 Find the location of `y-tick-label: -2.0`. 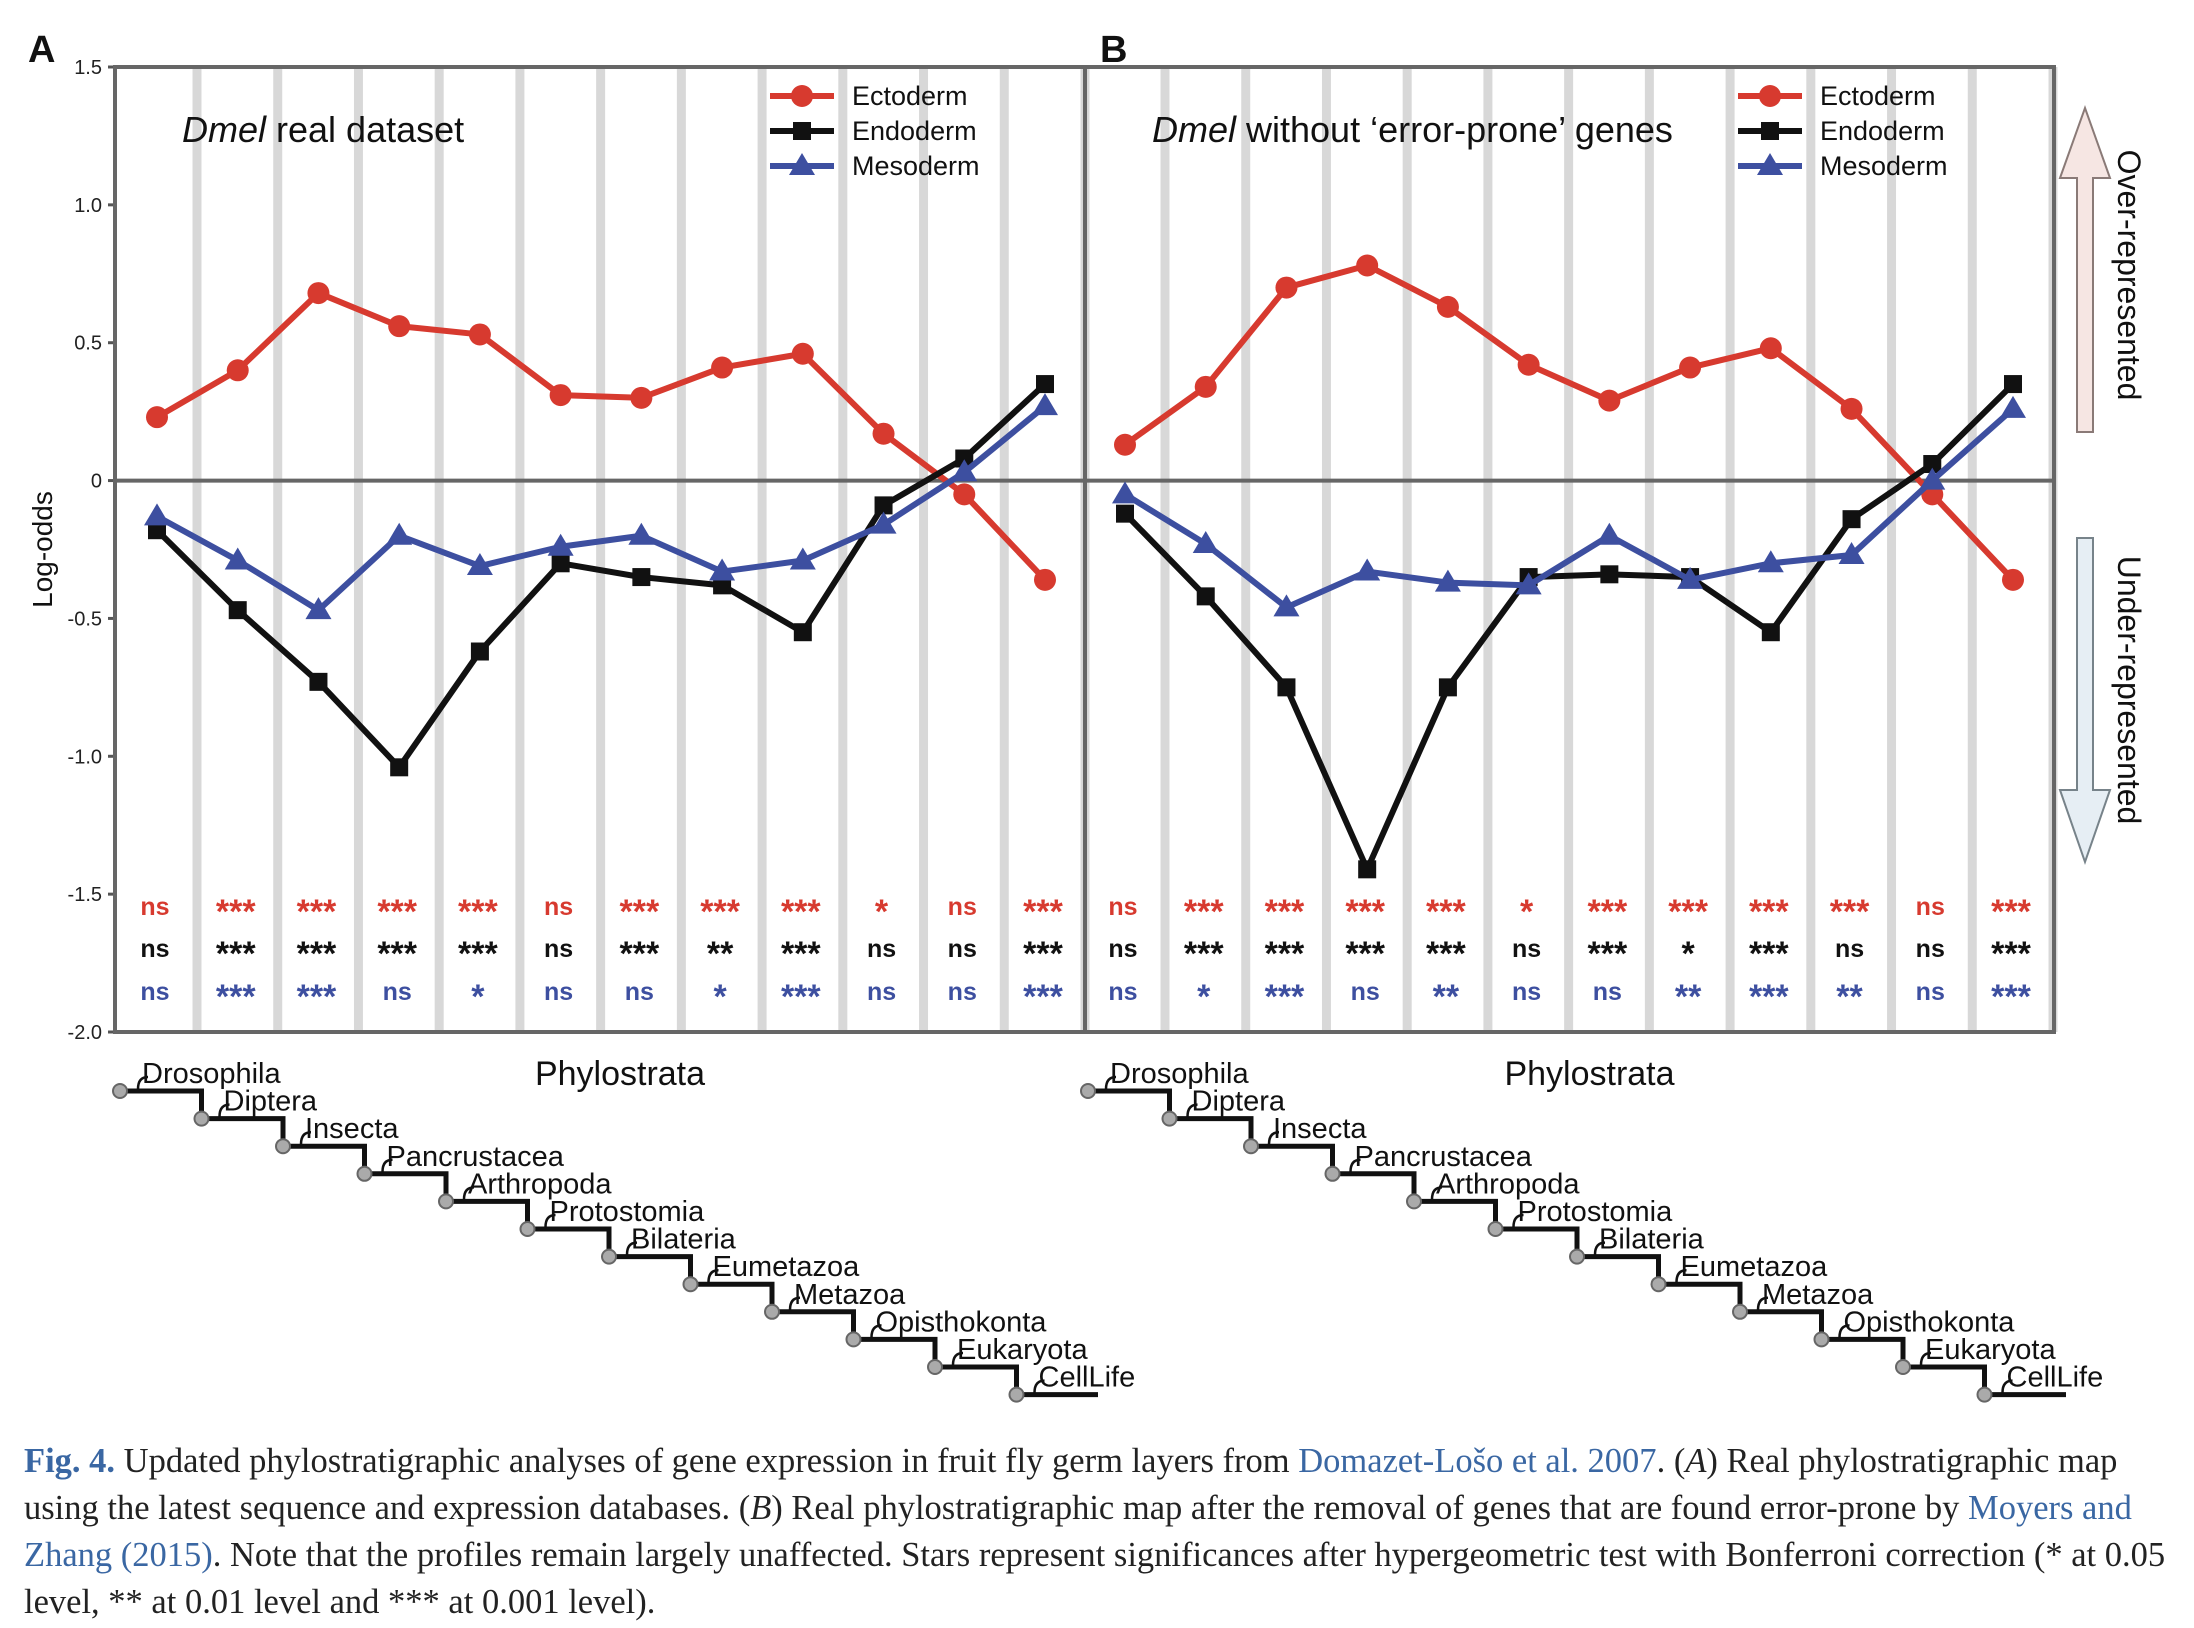

y-tick-label: -2.0 is located at coordinates (85, 1033).